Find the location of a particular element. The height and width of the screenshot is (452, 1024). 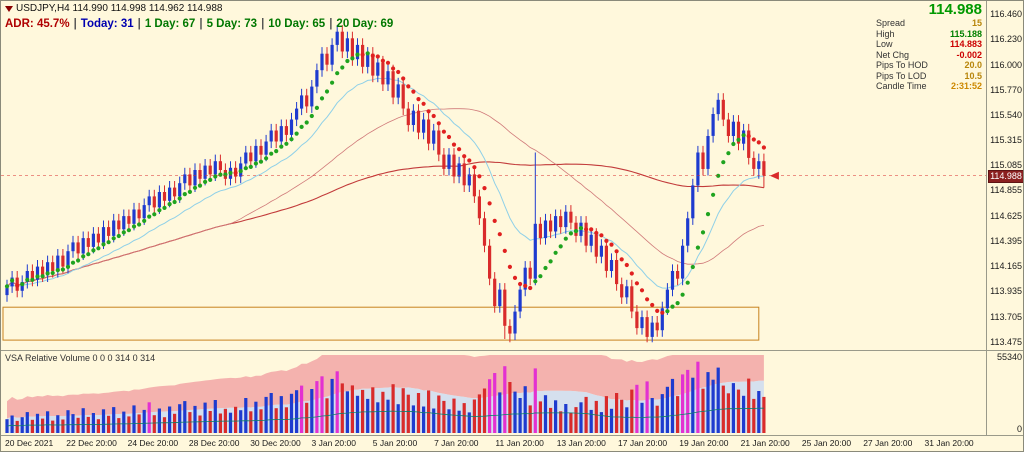

info-panel-row: Net Chg -0.002 is located at coordinates (929, 55).